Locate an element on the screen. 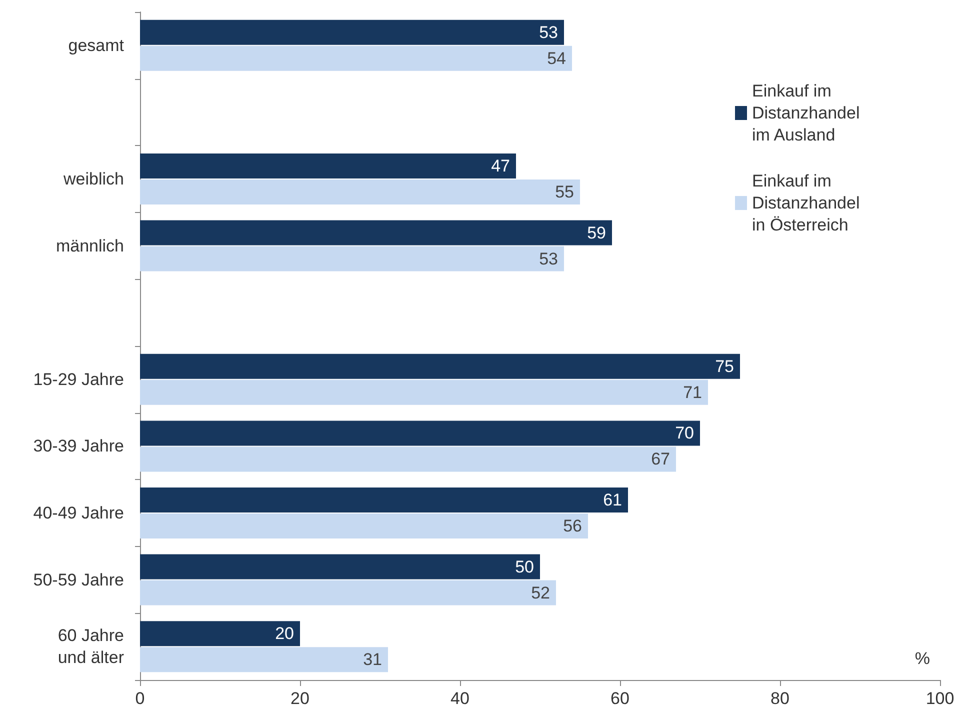 This screenshot has height=715, width=965. data-label: 59 is located at coordinates (596, 232).